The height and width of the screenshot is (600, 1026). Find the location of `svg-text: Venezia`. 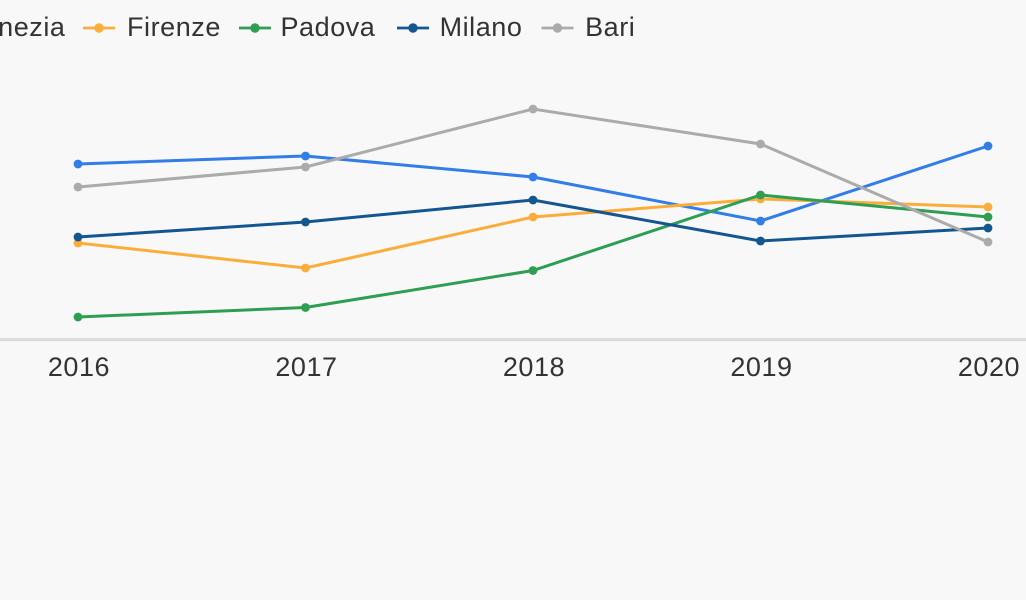

svg-text: Venezia is located at coordinates (33, 27).